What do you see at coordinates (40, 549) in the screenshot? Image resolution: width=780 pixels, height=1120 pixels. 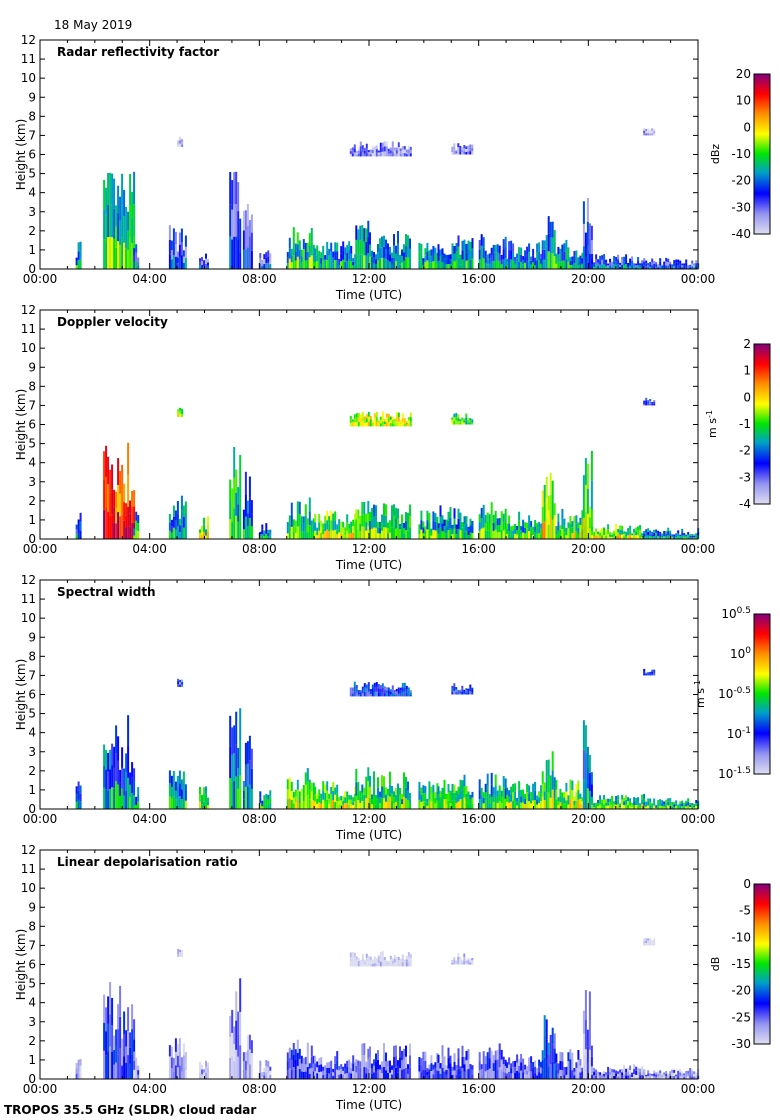 I see `x-tick-label: 00:00` at bounding box center [40, 549].